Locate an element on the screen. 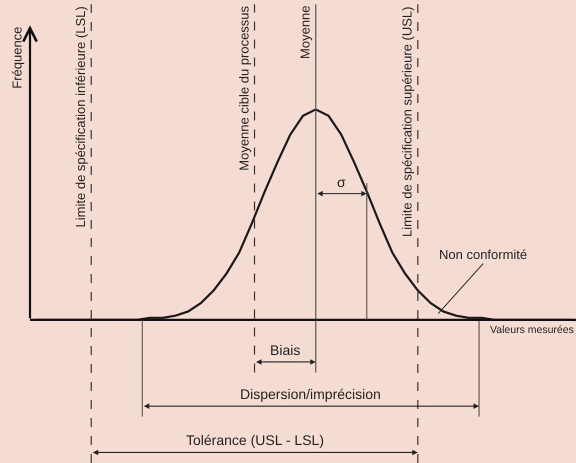  annotation: Moyenne cible du processus is located at coordinates (244, 88).